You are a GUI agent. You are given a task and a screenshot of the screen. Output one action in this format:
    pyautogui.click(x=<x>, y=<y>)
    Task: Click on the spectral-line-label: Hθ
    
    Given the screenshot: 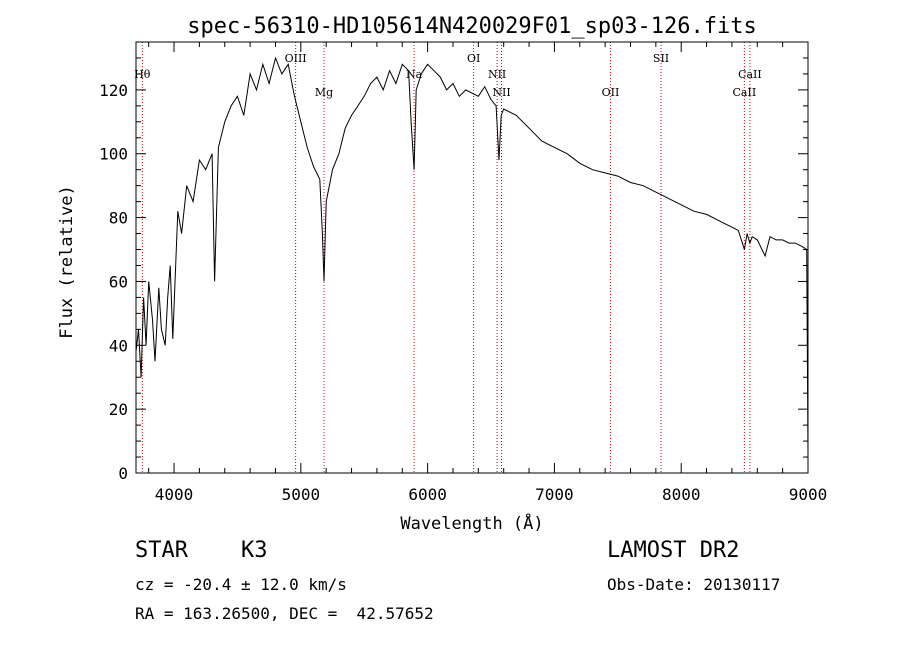 What is the action you would take?
    pyautogui.click(x=142, y=74)
    